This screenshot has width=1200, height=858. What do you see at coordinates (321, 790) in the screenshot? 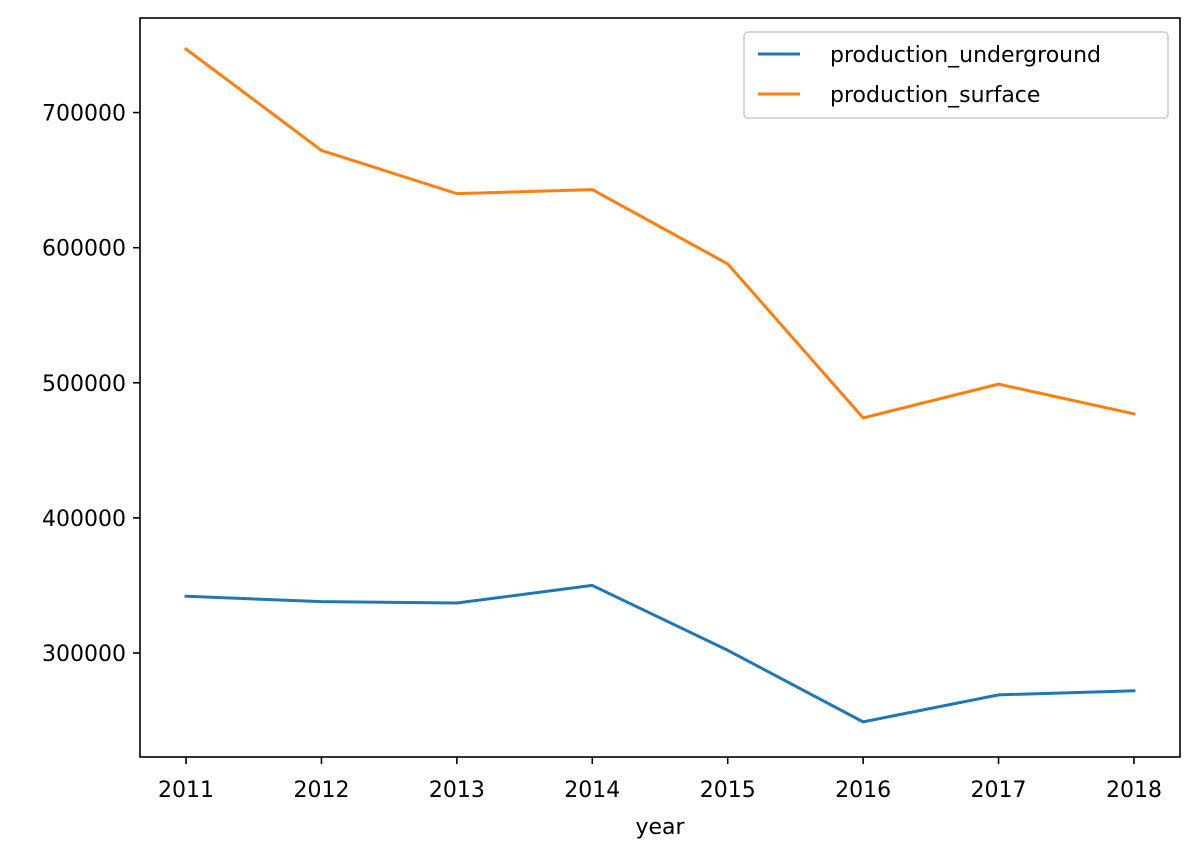
I see `x-tick-label: 2012` at bounding box center [321, 790].